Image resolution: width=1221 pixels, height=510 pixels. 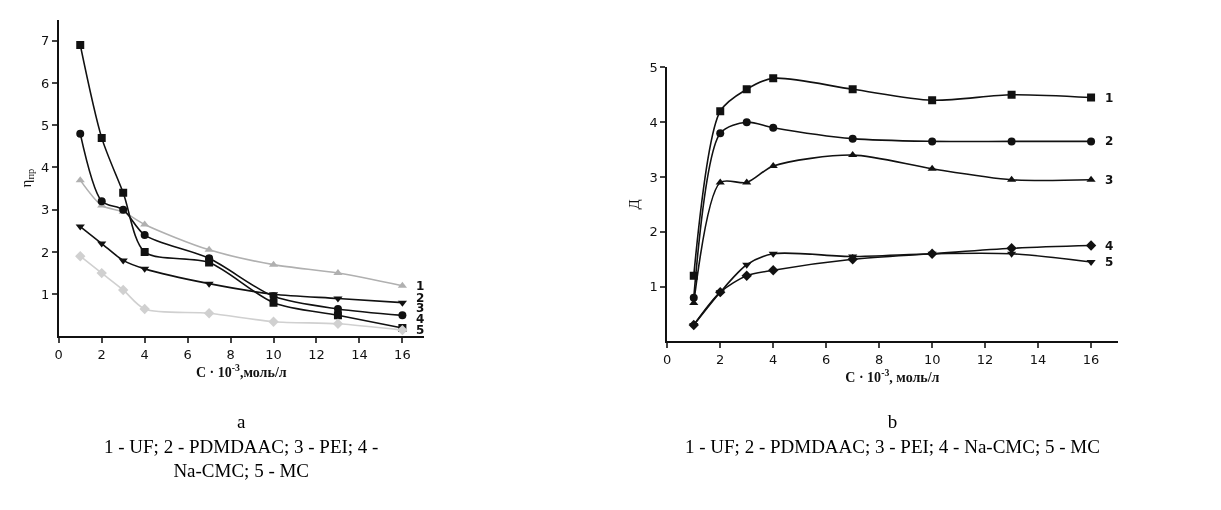 What do you see at coordinates (242, 421) in the screenshot?
I see `text: a` at bounding box center [242, 421].